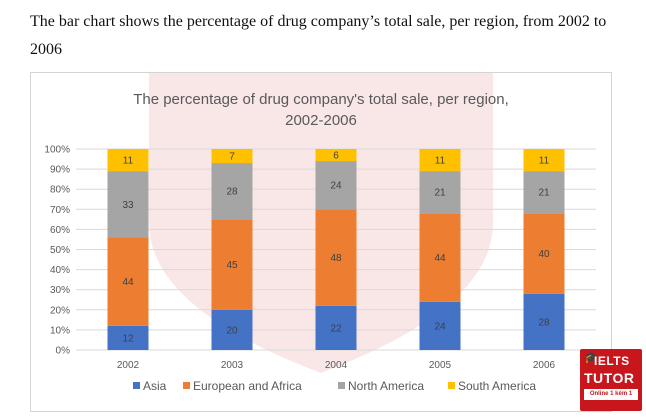 The height and width of the screenshot is (417, 646). I want to click on ielts-tutor-logo: 🎓 IELTS TUTOR Online 1 kèm 1, so click(611, 380).